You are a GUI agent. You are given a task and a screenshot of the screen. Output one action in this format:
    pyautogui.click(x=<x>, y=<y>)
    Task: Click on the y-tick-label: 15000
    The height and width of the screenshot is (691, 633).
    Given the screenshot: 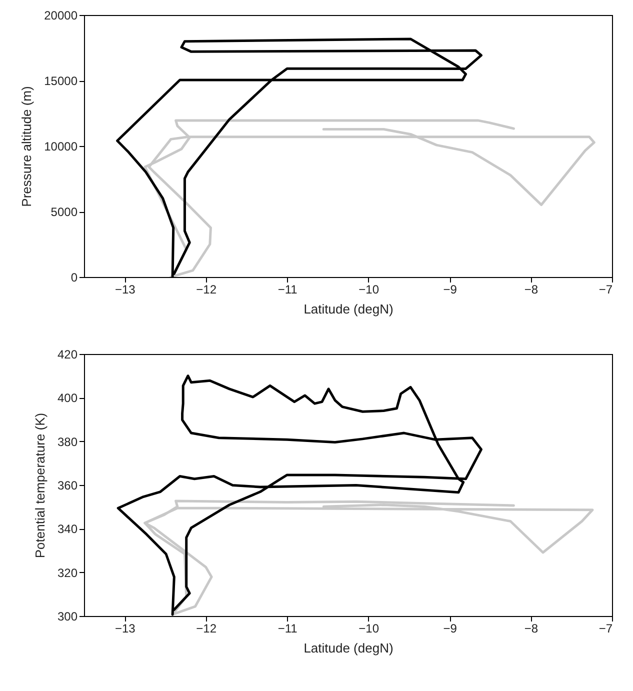 What is the action you would take?
    pyautogui.click(x=61, y=81)
    